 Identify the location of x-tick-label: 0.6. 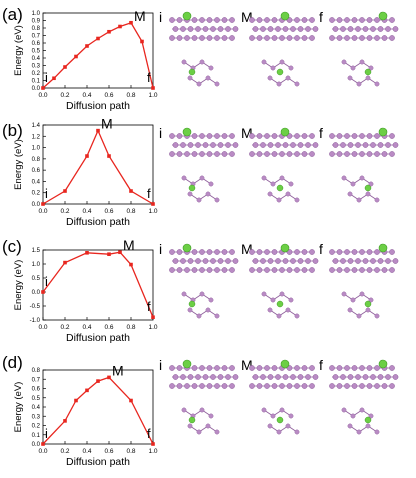
(108, 211).